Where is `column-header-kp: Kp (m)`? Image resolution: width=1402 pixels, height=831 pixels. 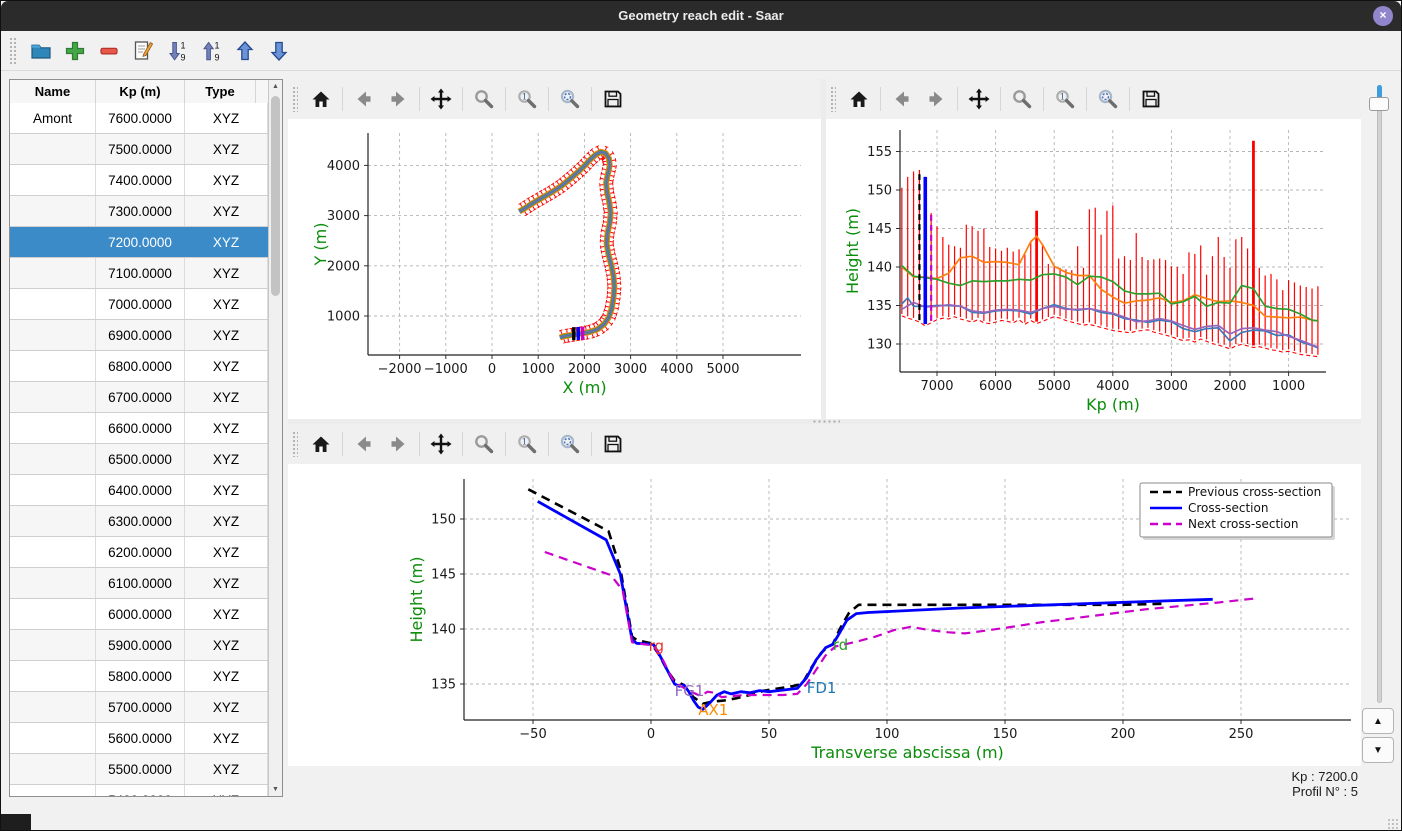 column-header-kp: Kp (m) is located at coordinates (140, 91).